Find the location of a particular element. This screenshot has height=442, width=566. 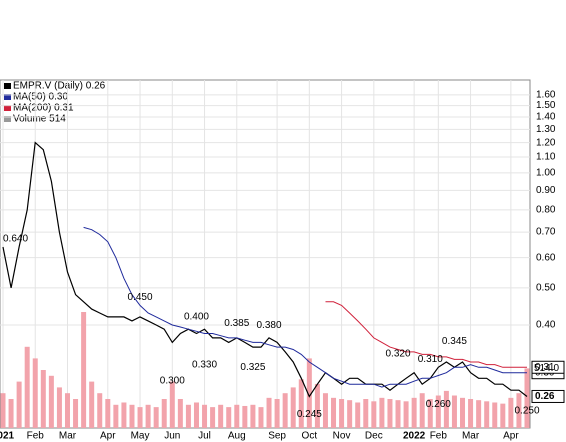

y-tick-label: 0.50 is located at coordinates (546, 288).